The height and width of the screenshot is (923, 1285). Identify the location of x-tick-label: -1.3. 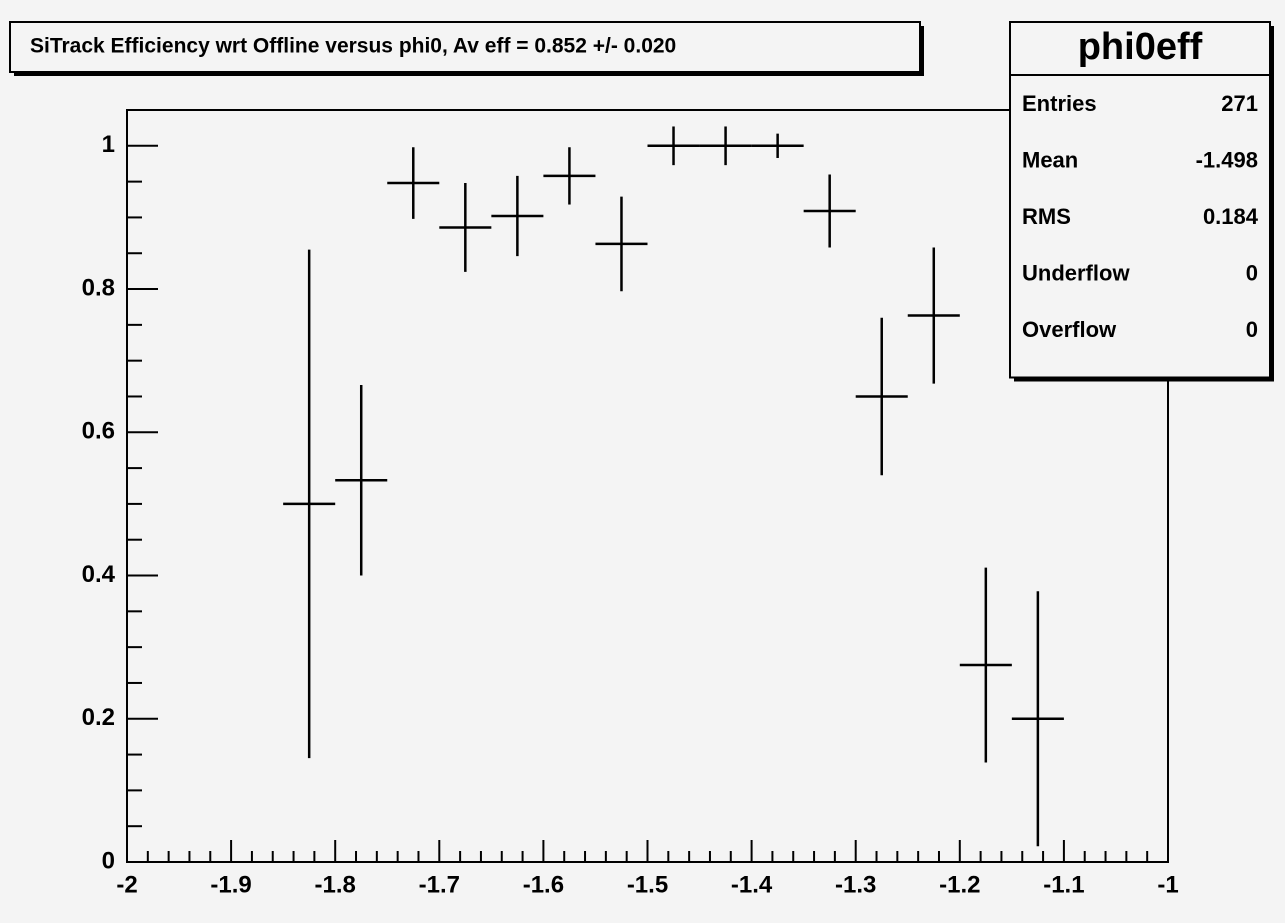
(855, 884).